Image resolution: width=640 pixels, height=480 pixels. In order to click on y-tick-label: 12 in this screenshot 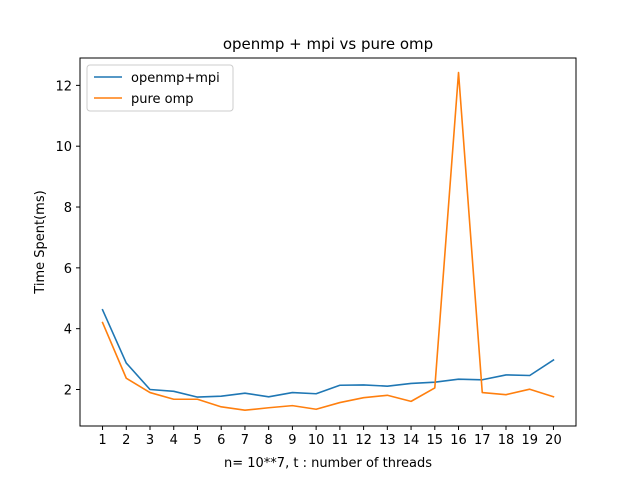, I will do `click(63, 86)`.